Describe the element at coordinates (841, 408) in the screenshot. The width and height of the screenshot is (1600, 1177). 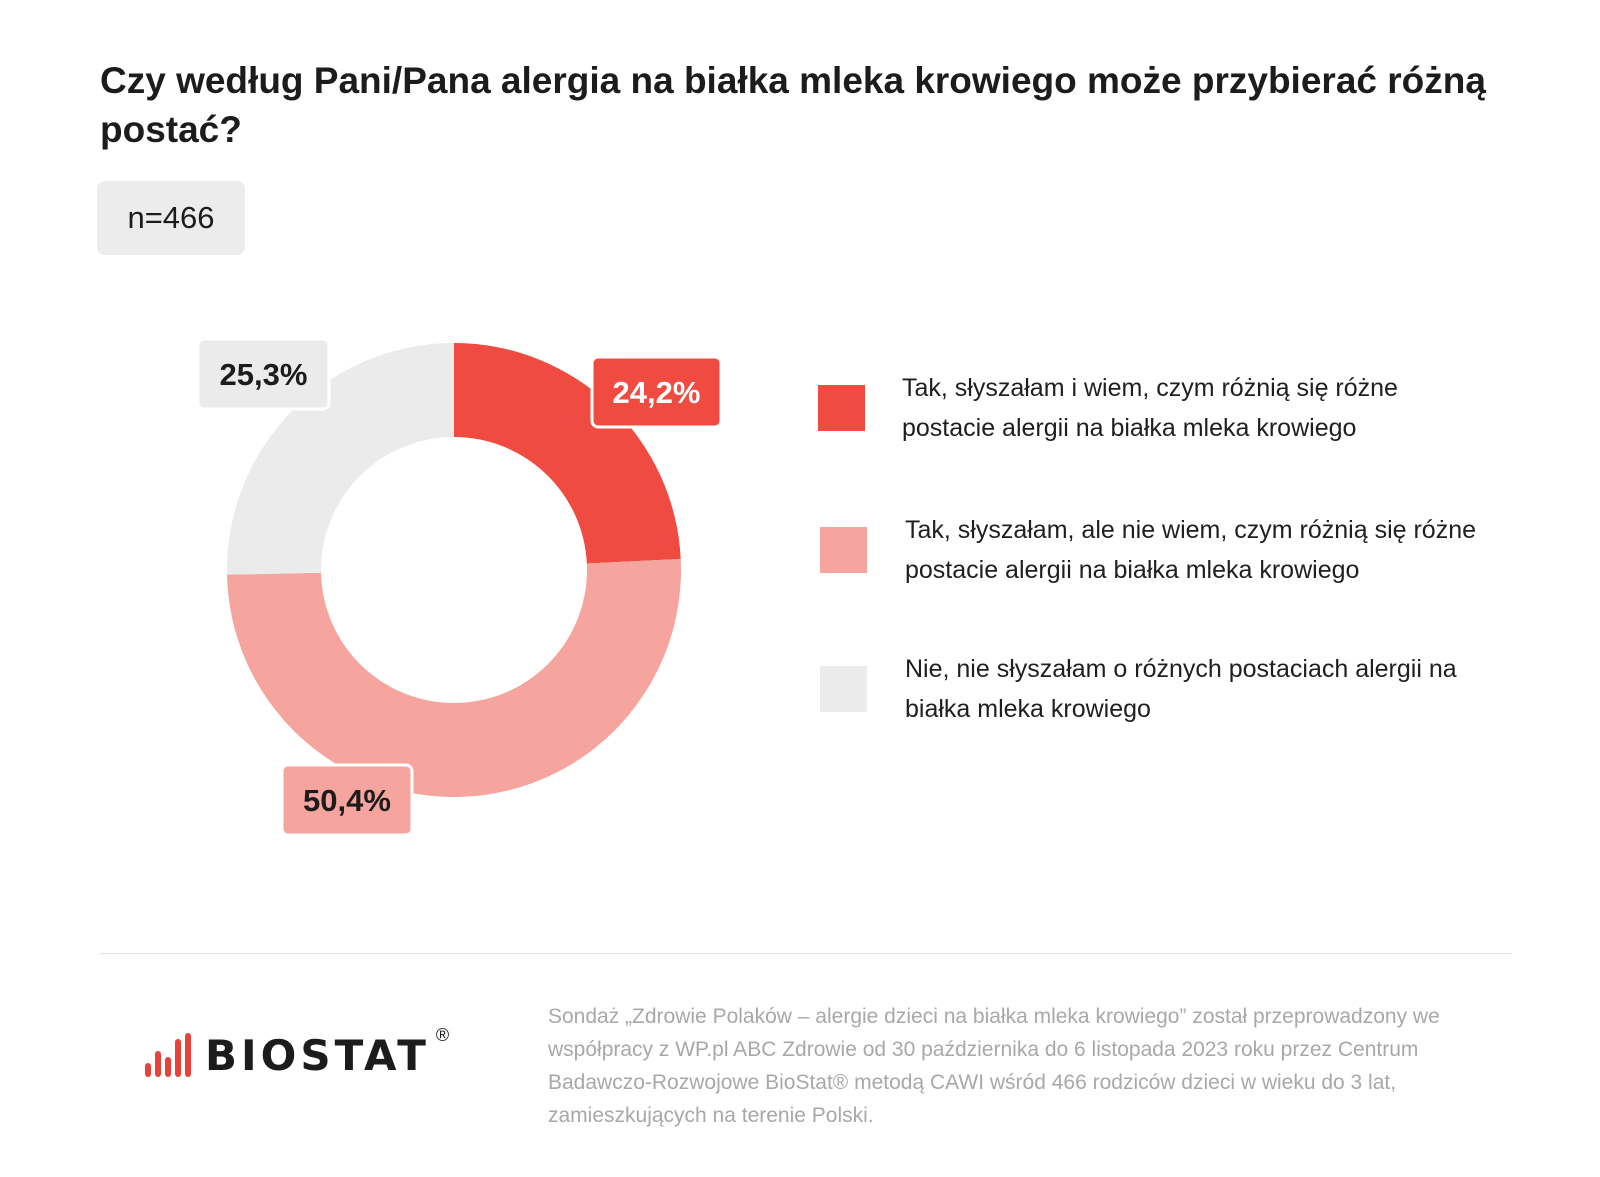
I see `legend-swatch-tak-wiem` at that location.